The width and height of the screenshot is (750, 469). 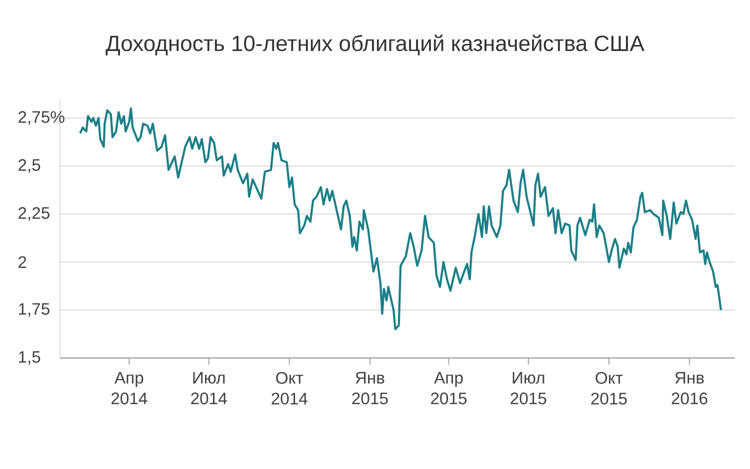 What do you see at coordinates (41, 118) in the screenshot?
I see `y-tick-label: 2,75%` at bounding box center [41, 118].